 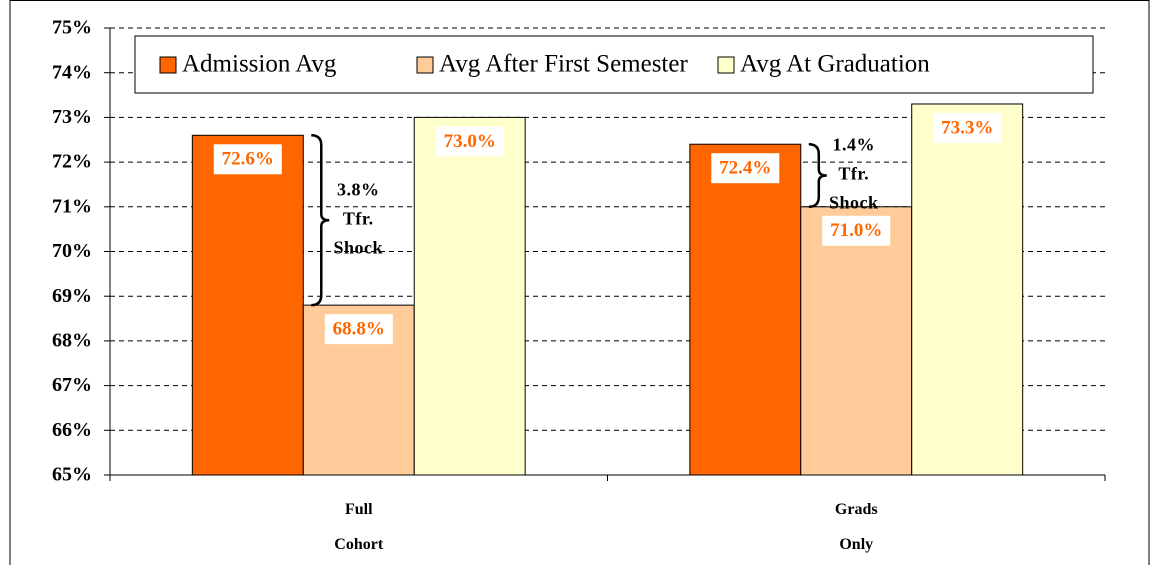 I want to click on x-tick-label: Grads Only, so click(x=856, y=527).